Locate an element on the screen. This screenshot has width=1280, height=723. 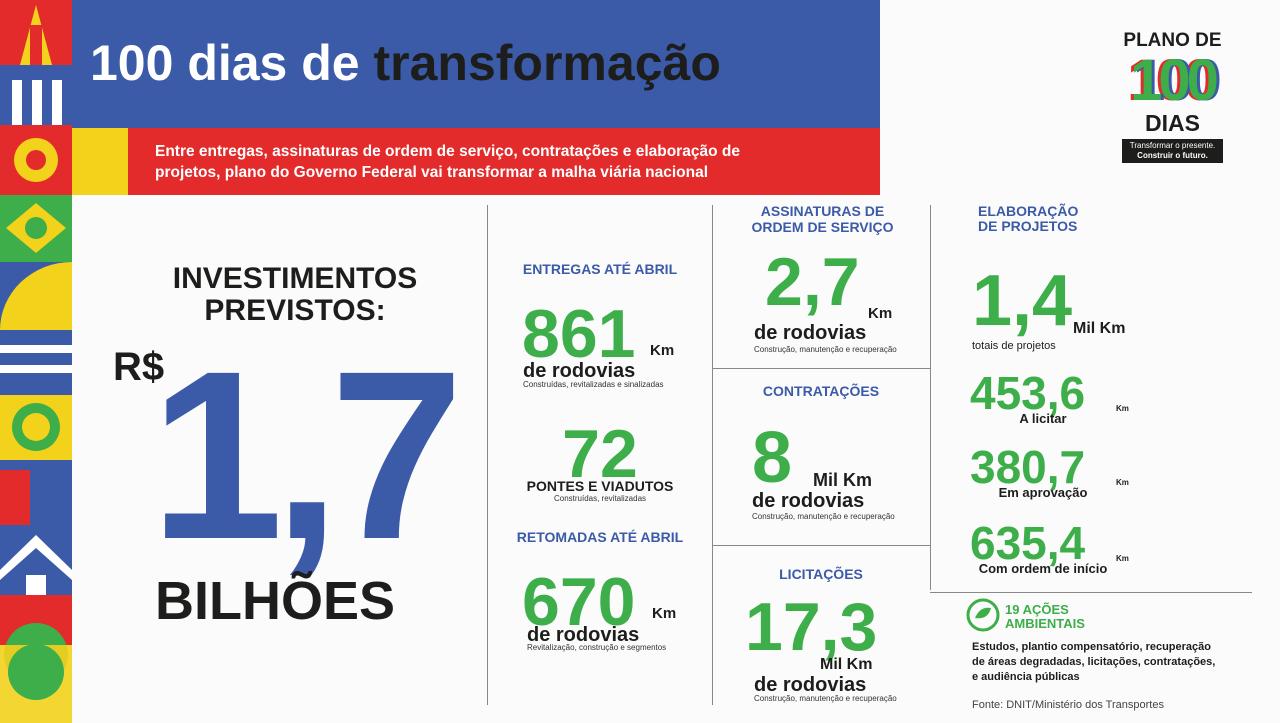
section-title: ELABORAÇÃO DE PROJETOS is located at coordinates (1028, 219).